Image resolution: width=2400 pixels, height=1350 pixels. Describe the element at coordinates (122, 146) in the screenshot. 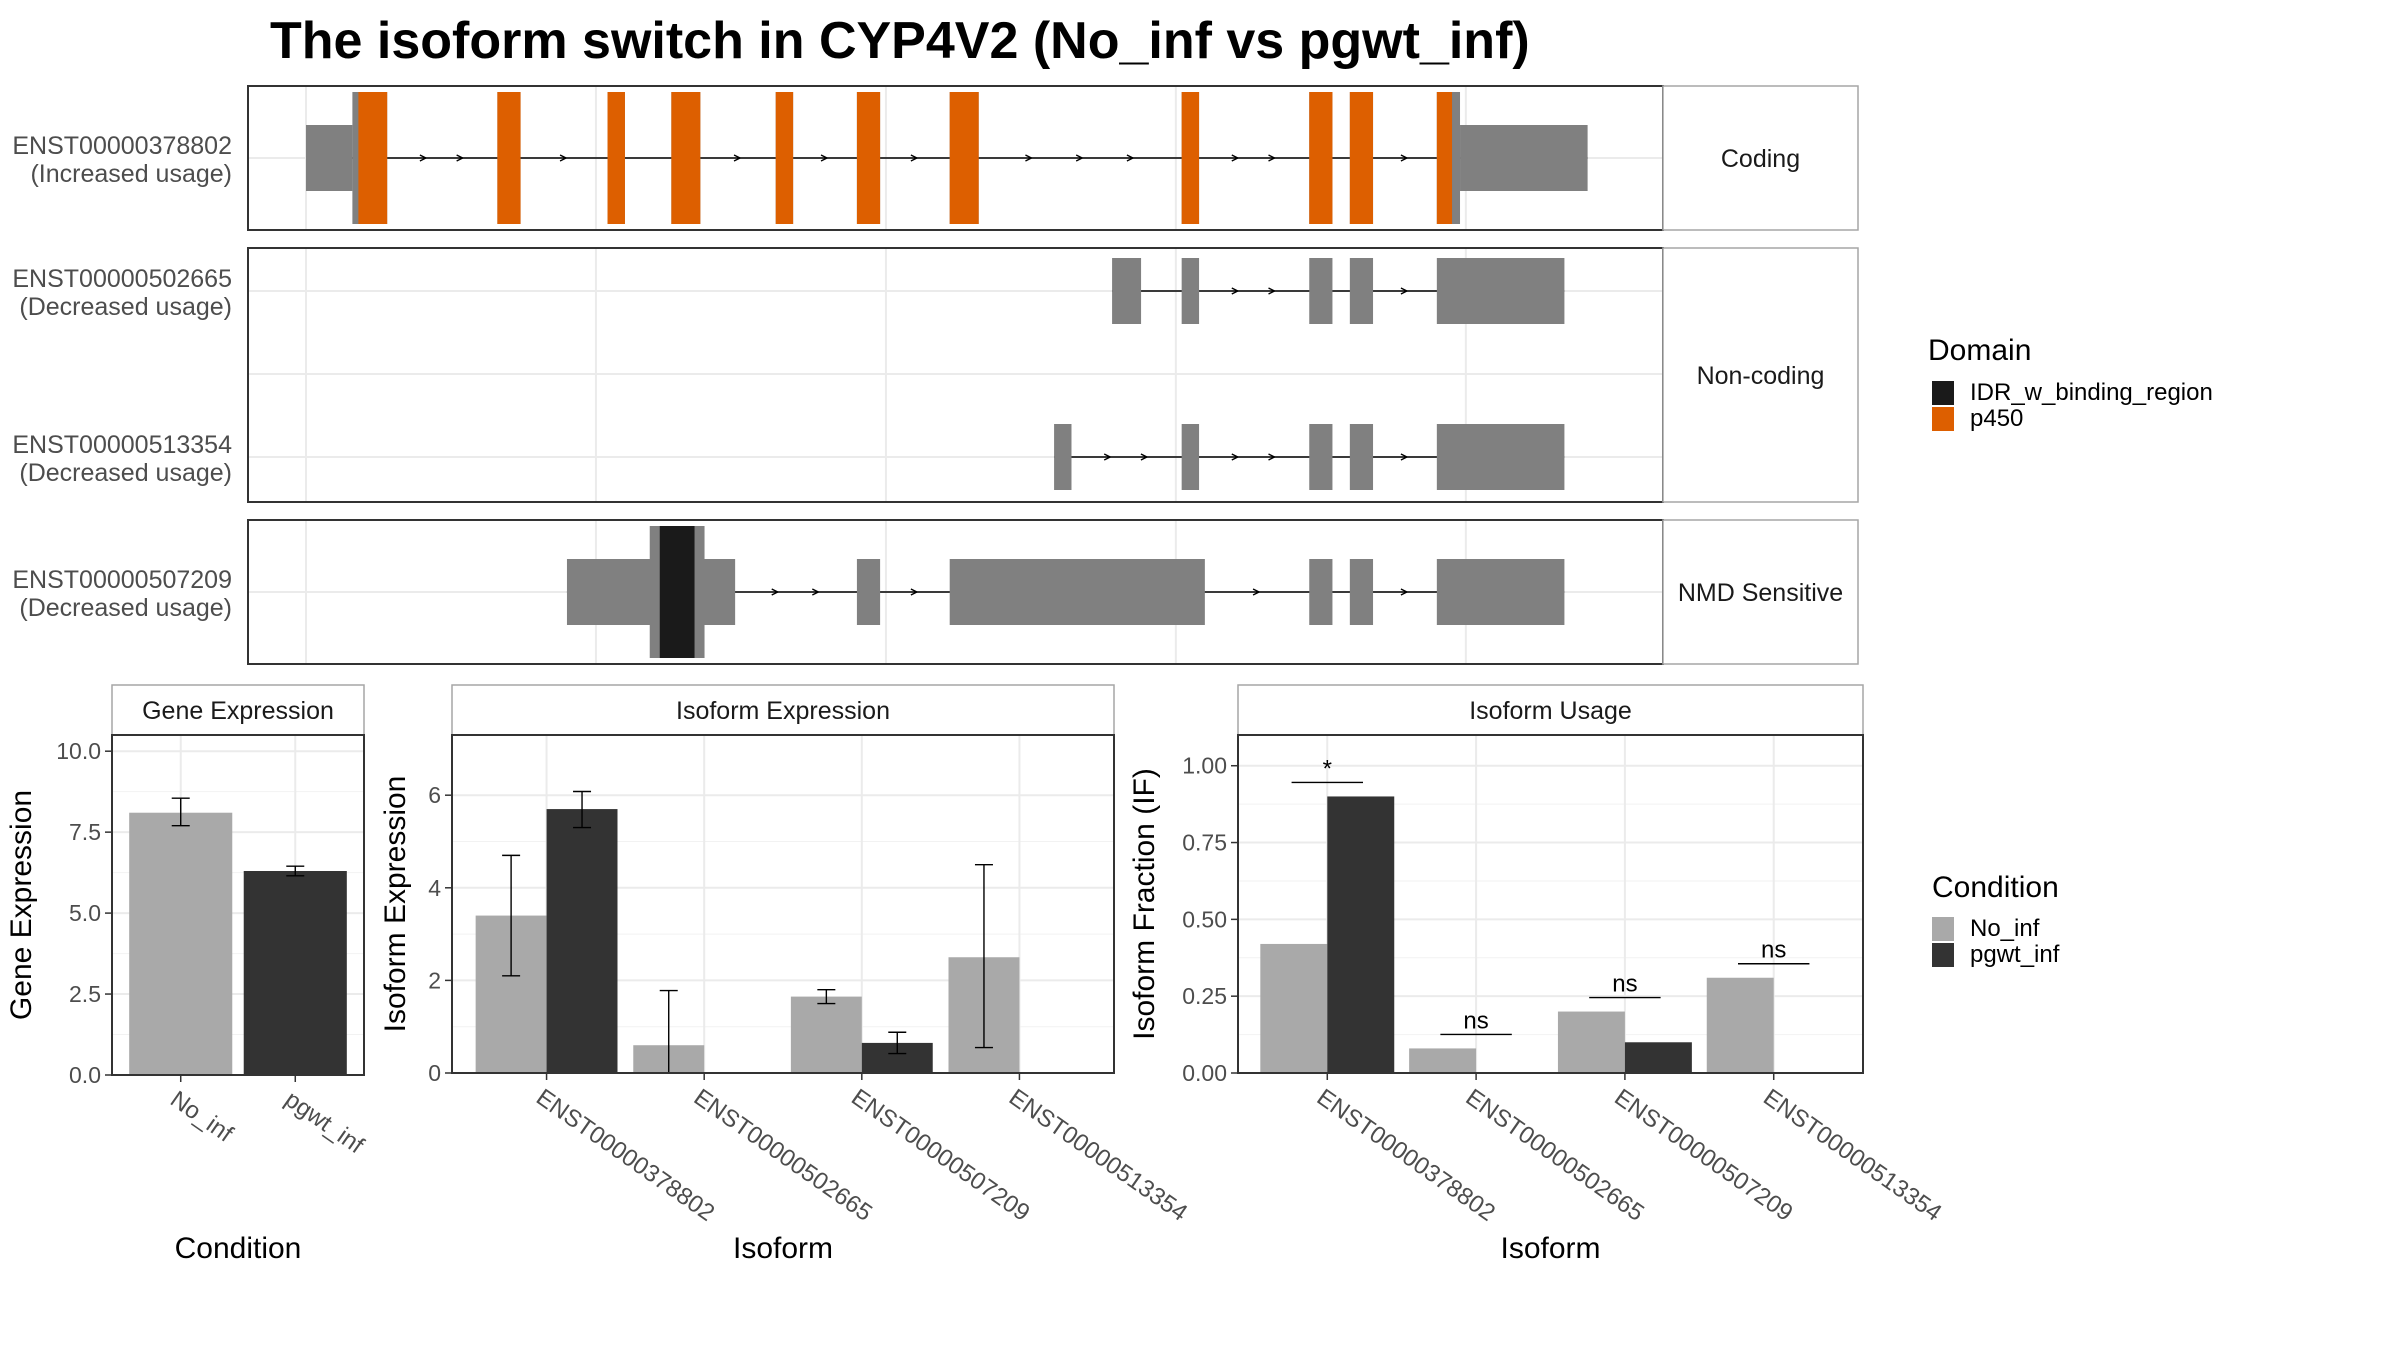

I see `transcript-id-label: ENST00000378802` at that location.